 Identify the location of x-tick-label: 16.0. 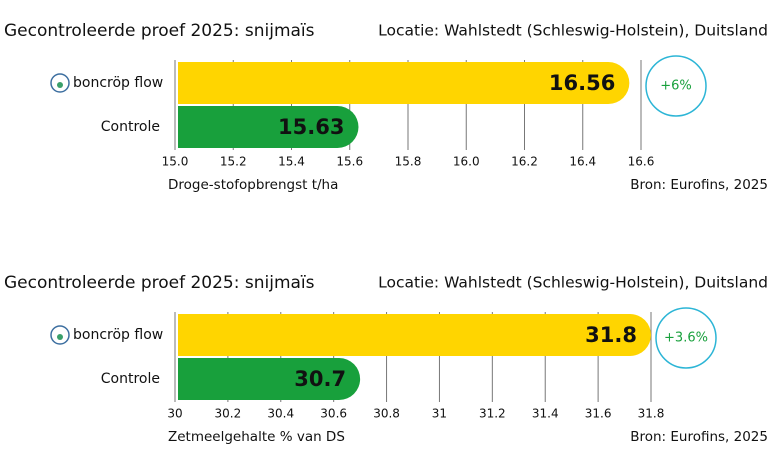
(466, 162).